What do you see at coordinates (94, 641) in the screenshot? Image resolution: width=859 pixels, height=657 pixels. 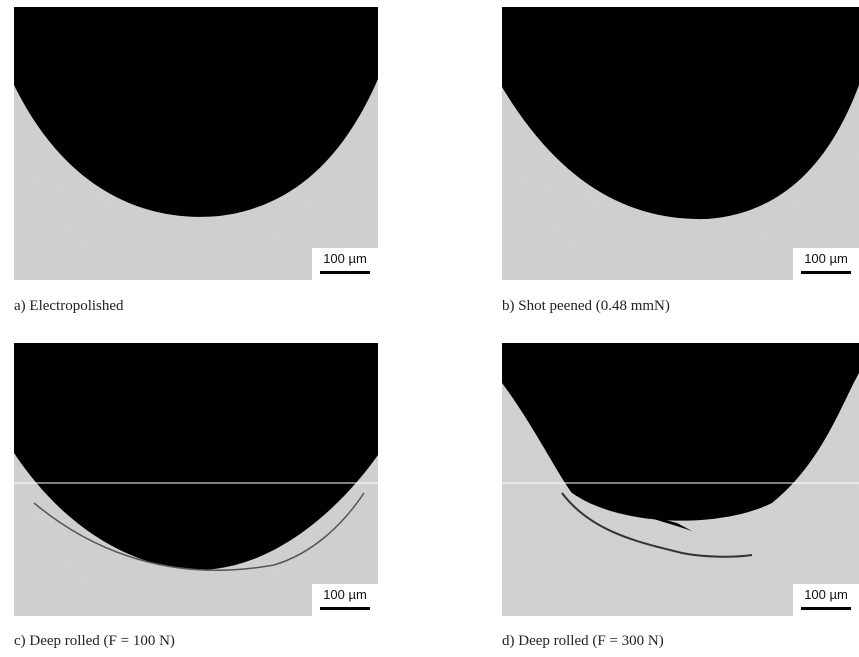 I see `caption: c) Deep rolled (F = 100 N)` at bounding box center [94, 641].